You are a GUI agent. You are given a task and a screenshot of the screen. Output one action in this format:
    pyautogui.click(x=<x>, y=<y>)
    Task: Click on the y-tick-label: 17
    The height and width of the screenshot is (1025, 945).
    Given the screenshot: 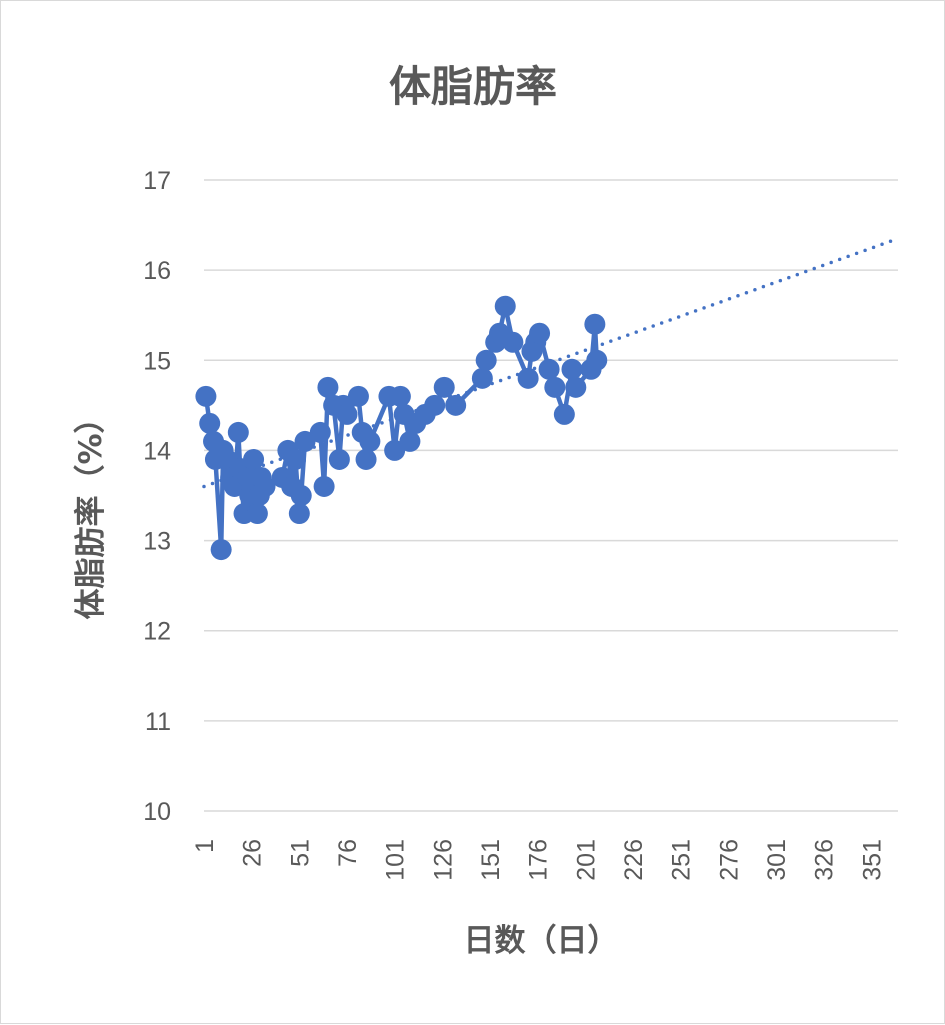 What is the action you would take?
    pyautogui.click(x=157, y=181)
    